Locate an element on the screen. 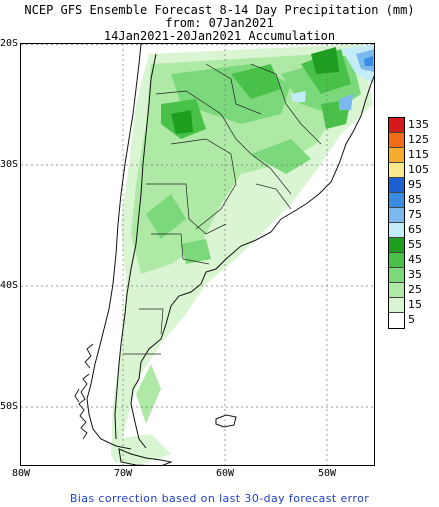 The width and height of the screenshot is (439, 507). accumulation-period: 14Jan2021-20Jan2021 Accumulation is located at coordinates (219, 36).